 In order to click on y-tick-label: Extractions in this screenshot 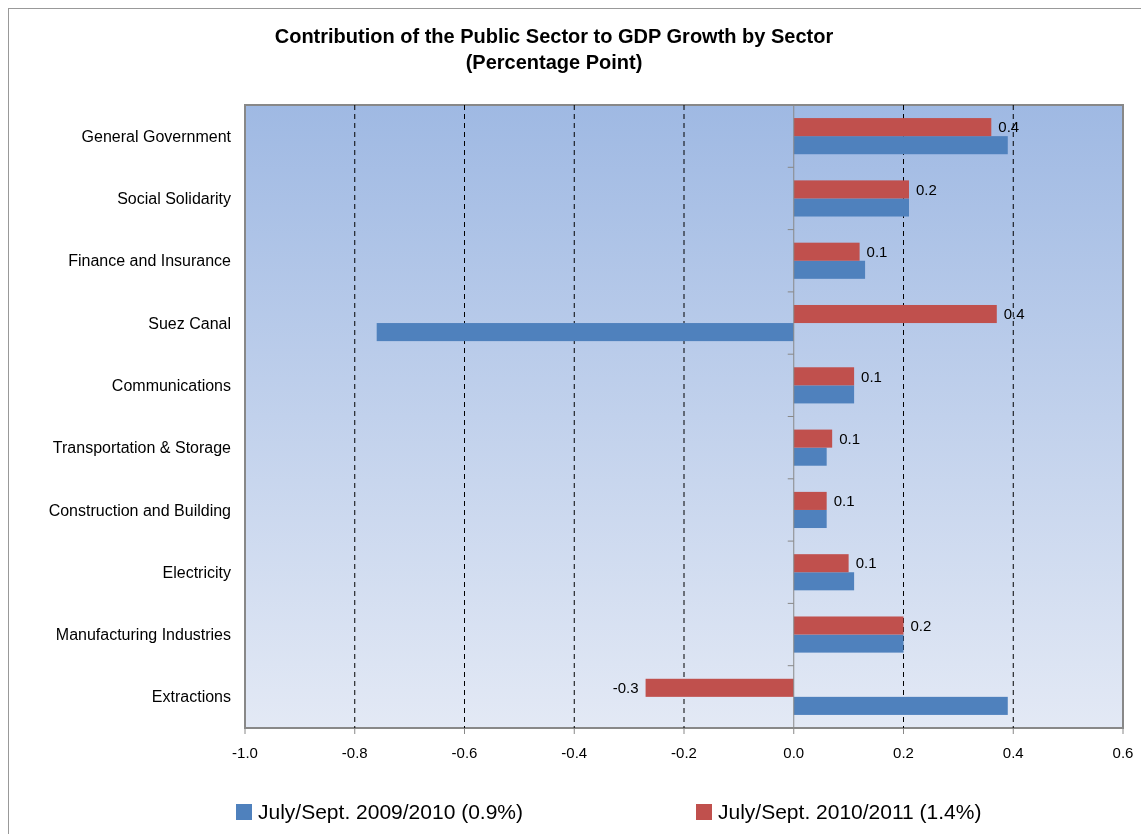, I will do `click(191, 697)`.